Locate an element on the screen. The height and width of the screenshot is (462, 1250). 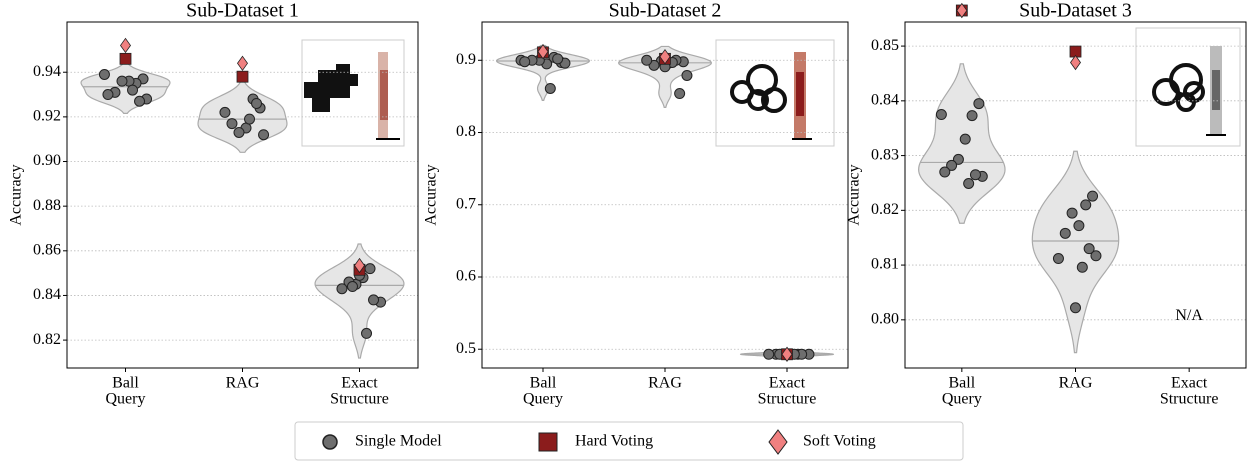
y-tick-label: 0.8 is located at coordinates (466, 131).